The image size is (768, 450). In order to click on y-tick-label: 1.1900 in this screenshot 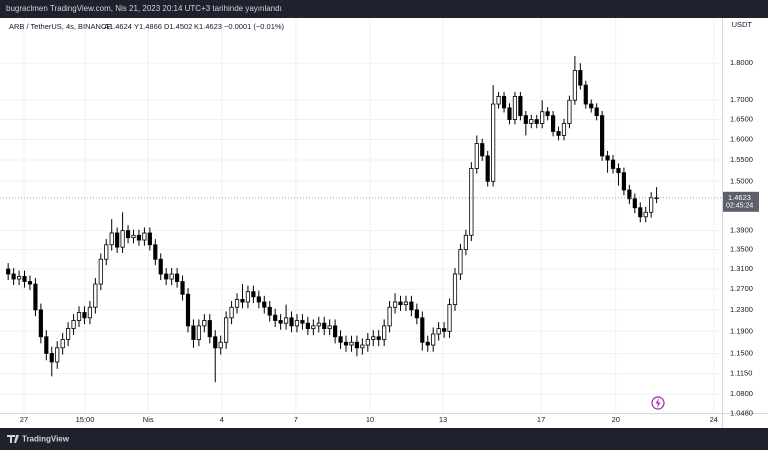, I will do `click(741, 330)`.